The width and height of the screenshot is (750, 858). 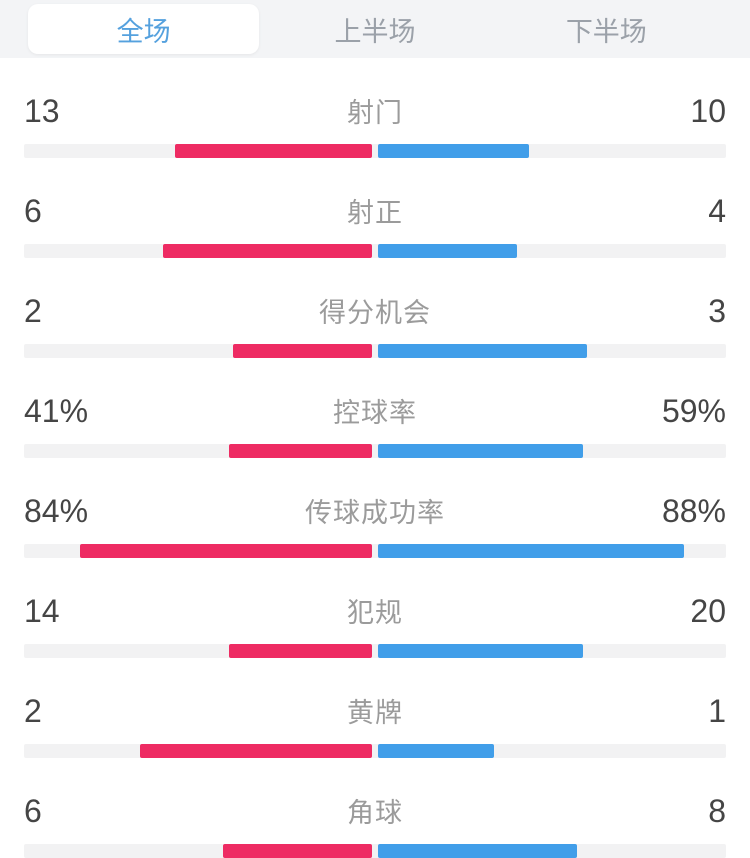 What do you see at coordinates (56, 511) in the screenshot?
I see `home-value: 84%` at bounding box center [56, 511].